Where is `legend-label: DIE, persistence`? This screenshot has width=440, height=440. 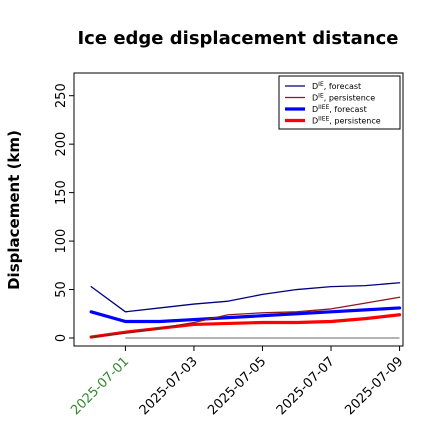 legend-label: DIE, persistence is located at coordinates (343, 98).